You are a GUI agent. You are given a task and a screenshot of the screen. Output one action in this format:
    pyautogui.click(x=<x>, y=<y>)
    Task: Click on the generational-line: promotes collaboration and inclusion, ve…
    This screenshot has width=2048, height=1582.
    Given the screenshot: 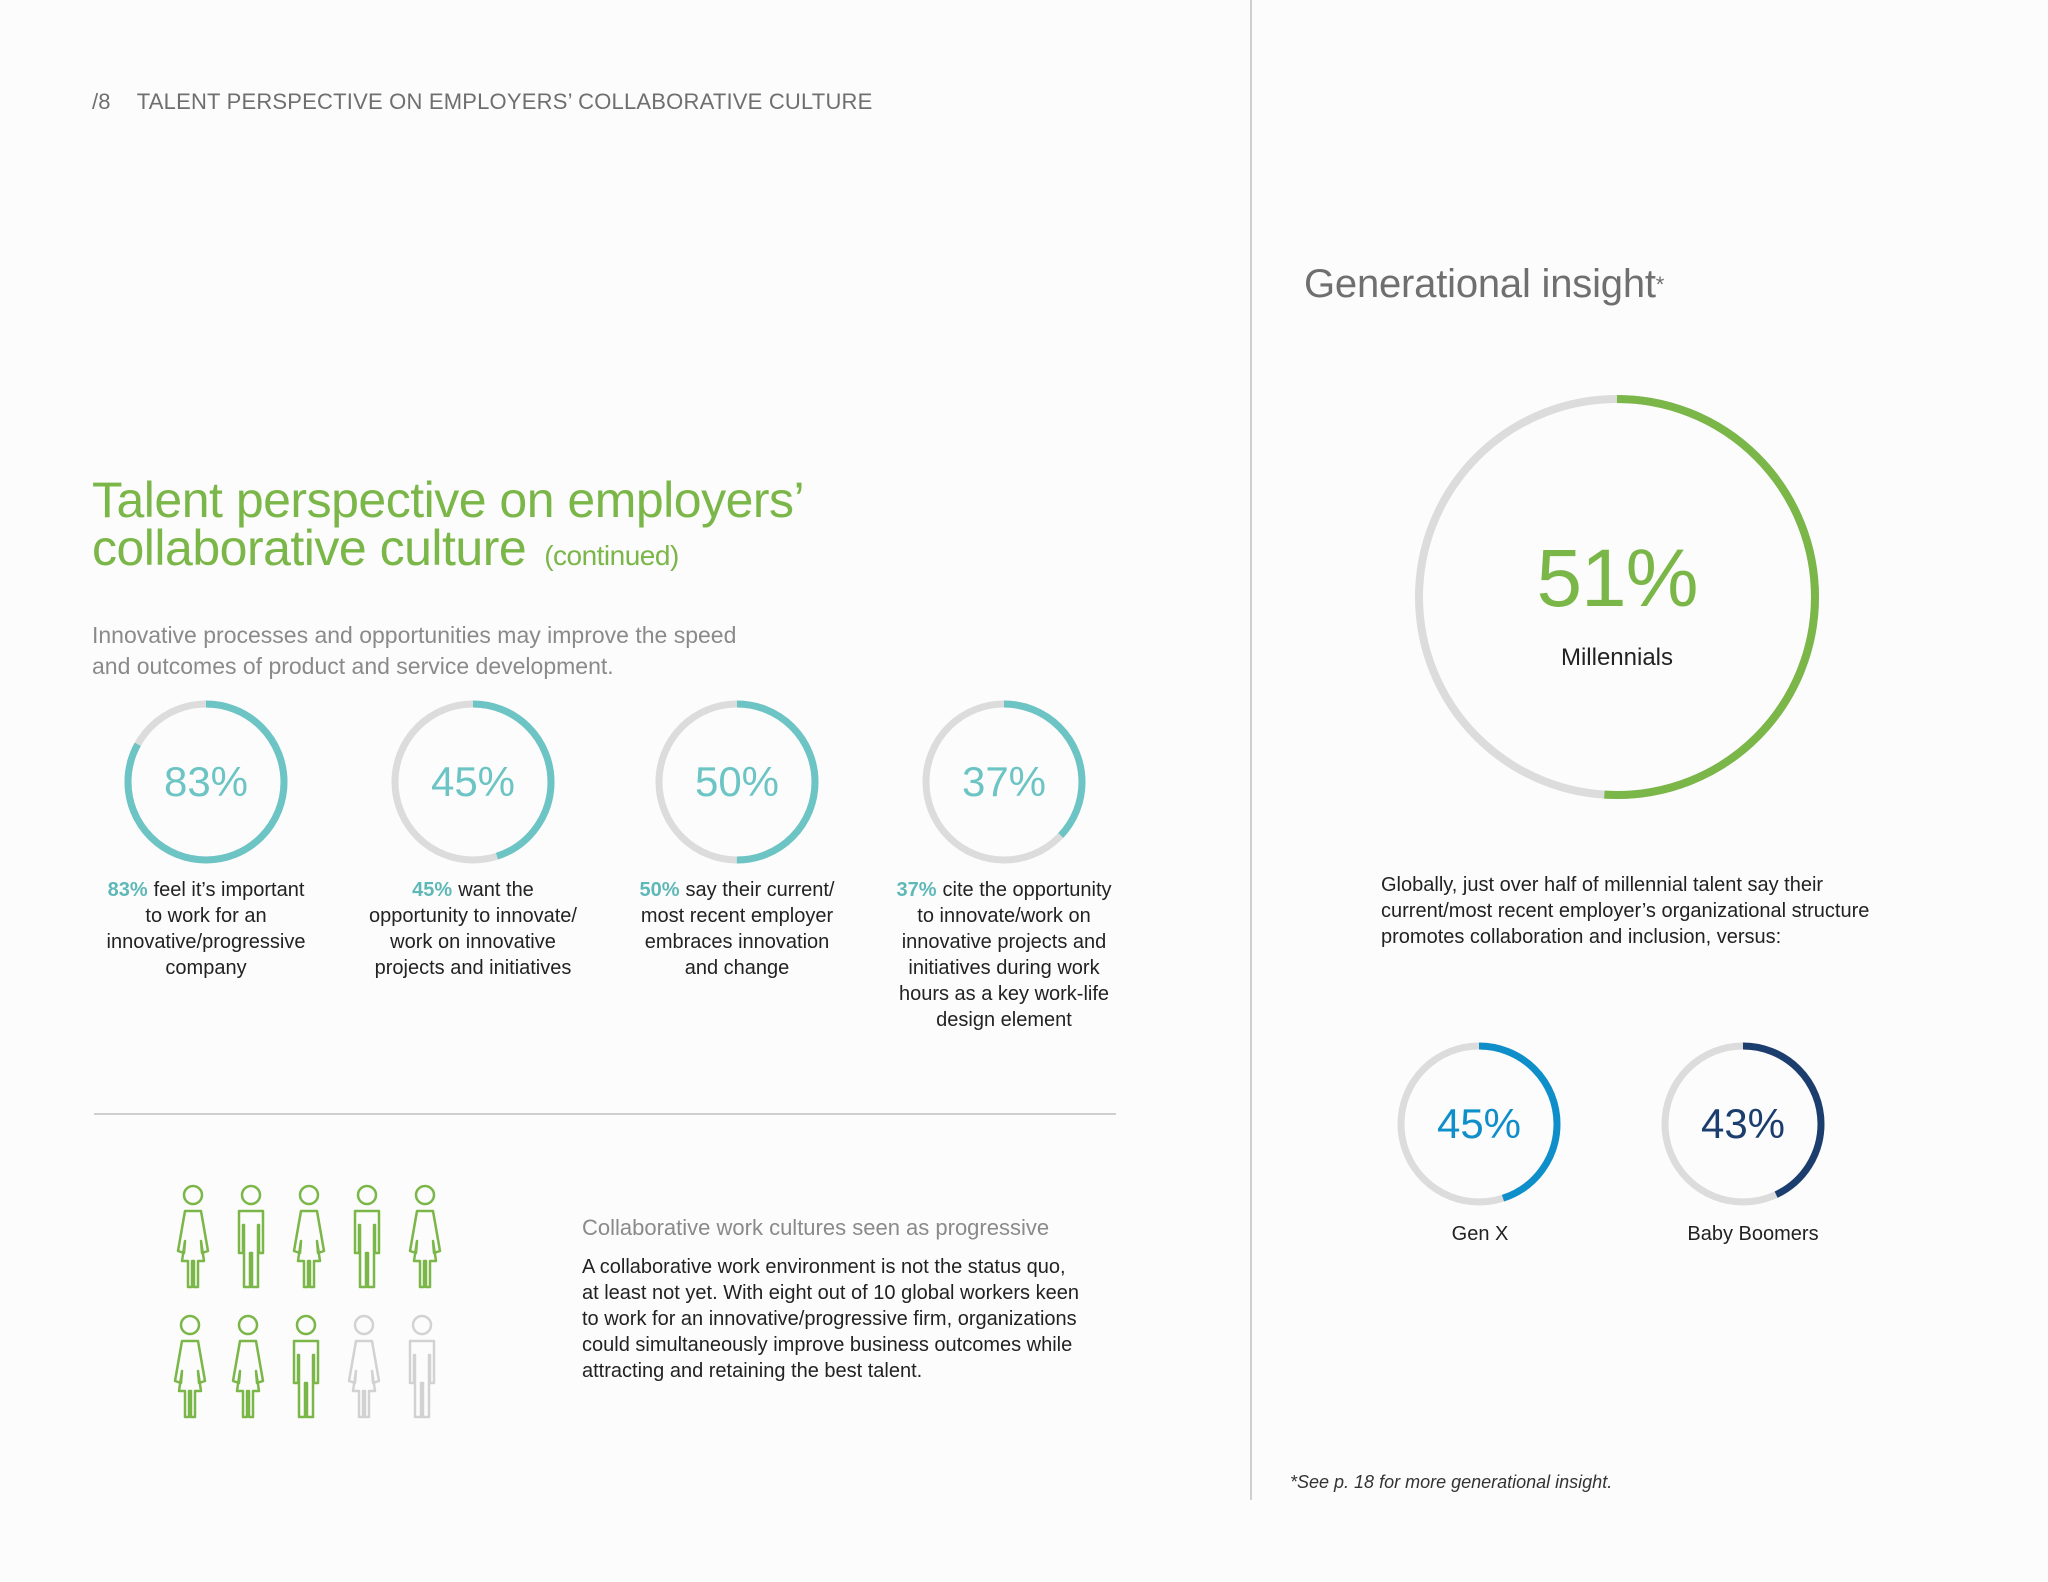 What is the action you would take?
    pyautogui.click(x=1581, y=937)
    